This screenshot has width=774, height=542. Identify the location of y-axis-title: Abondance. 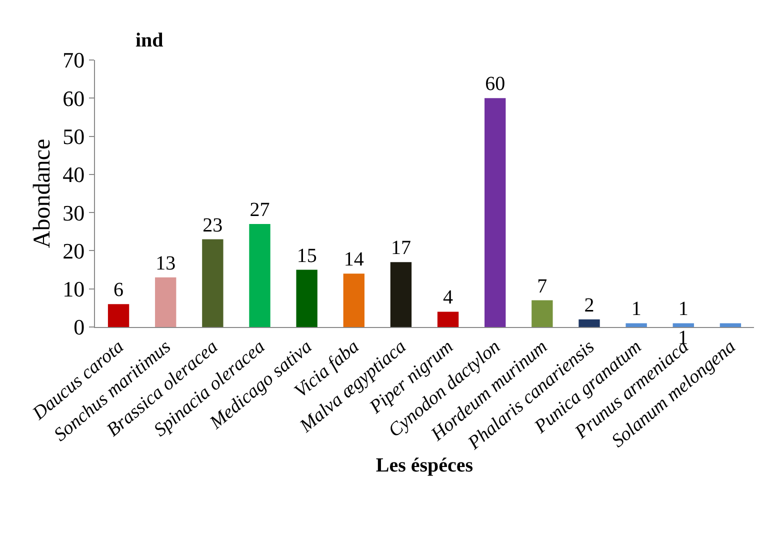
(43, 193).